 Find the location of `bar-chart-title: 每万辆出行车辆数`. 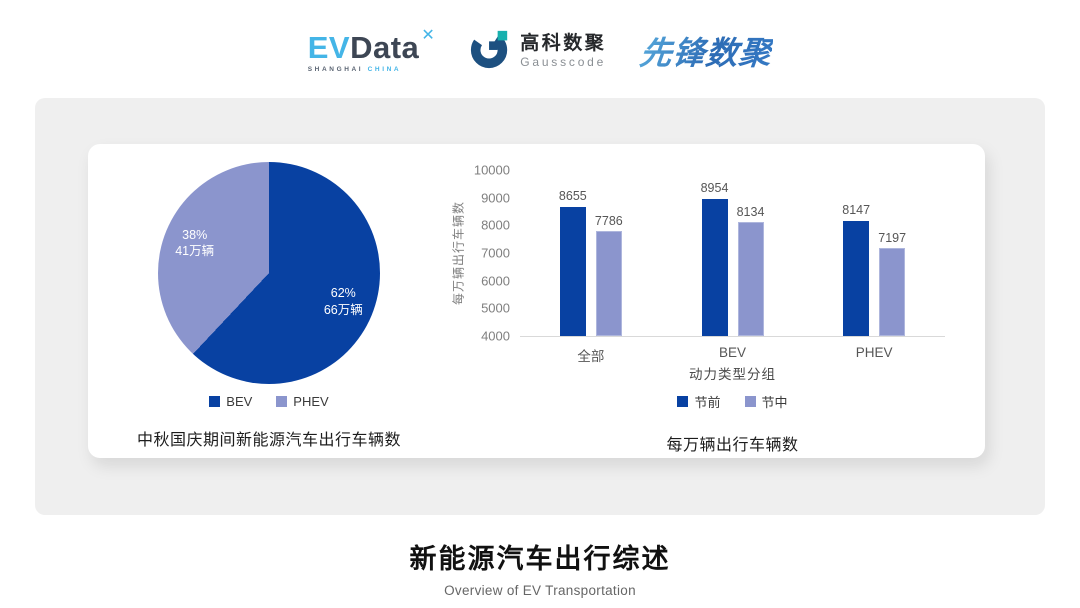

bar-chart-title: 每万辆出行车辆数 is located at coordinates (732, 445).